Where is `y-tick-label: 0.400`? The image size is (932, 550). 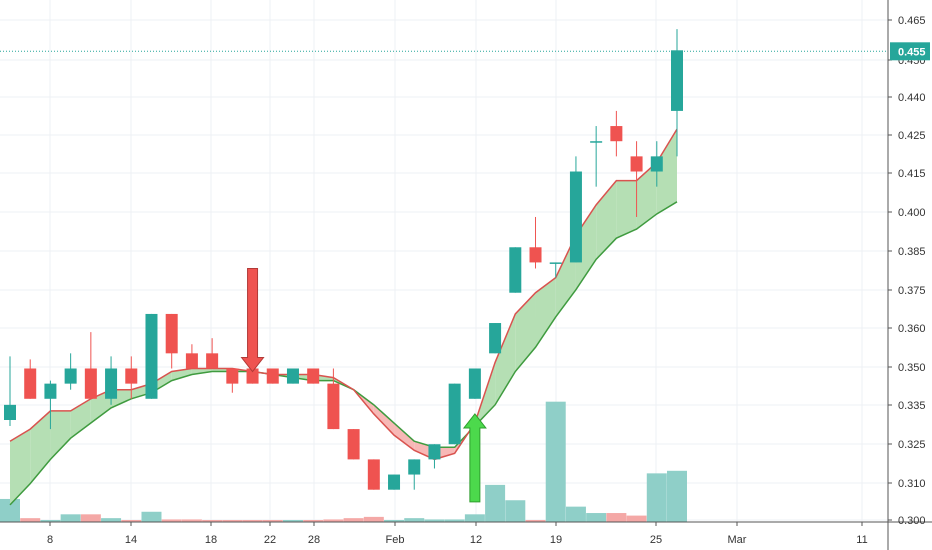
y-tick-label: 0.400 is located at coordinates (912, 213).